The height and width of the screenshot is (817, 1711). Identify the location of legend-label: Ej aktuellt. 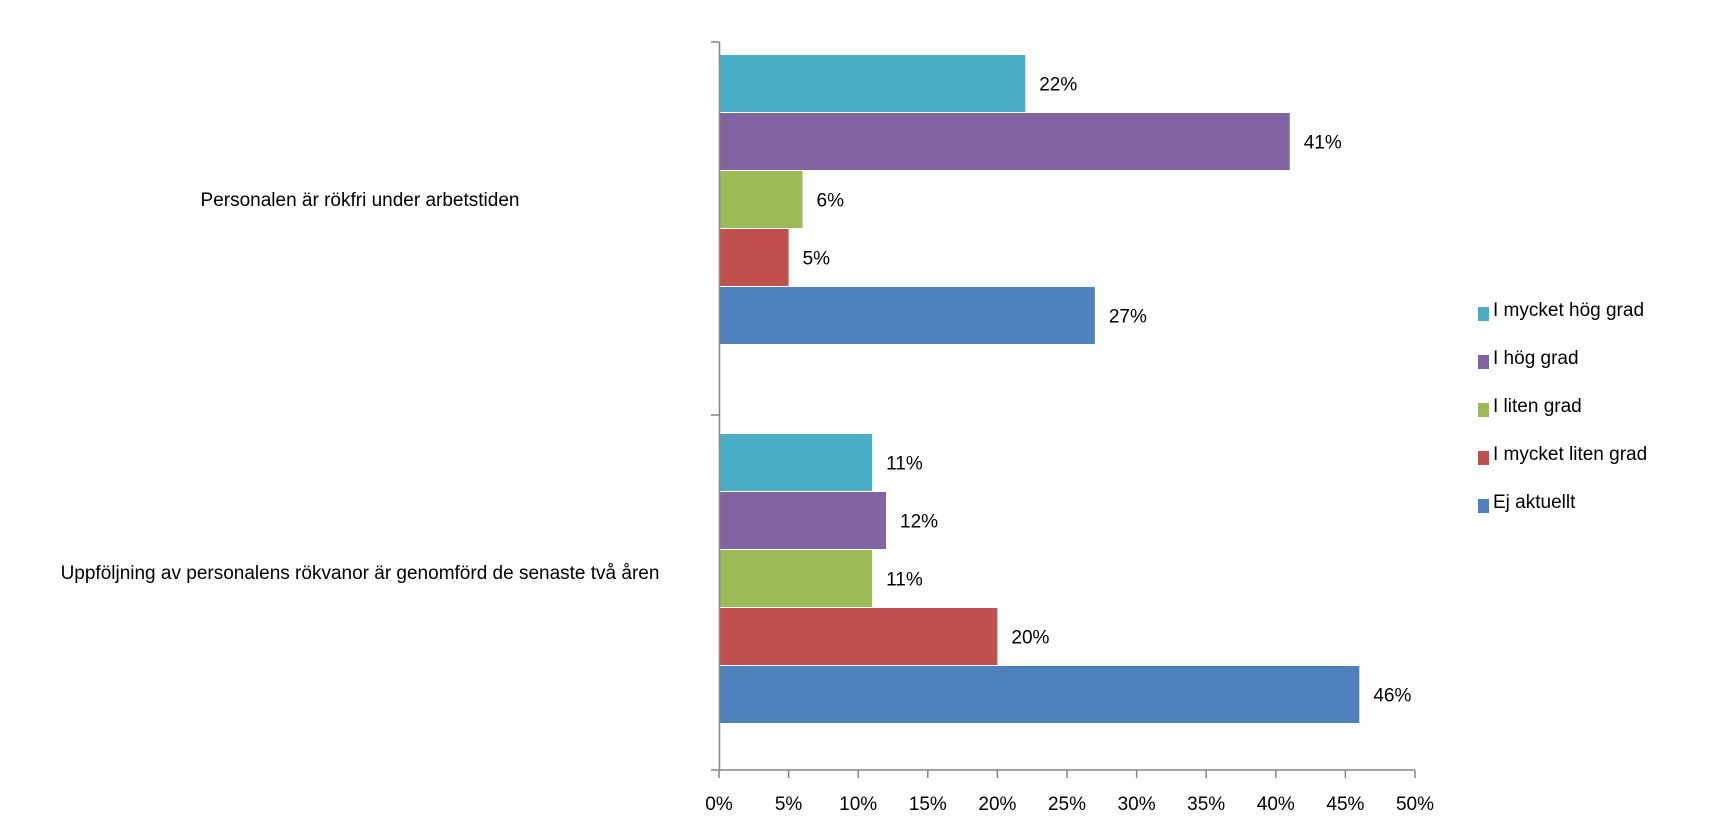
(1534, 502).